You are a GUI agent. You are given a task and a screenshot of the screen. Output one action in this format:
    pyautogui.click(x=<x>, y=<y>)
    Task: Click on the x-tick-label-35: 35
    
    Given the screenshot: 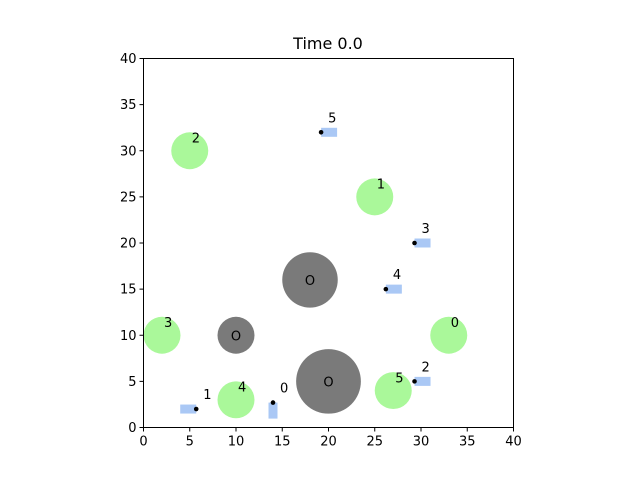 What is the action you would take?
    pyautogui.click(x=467, y=442)
    